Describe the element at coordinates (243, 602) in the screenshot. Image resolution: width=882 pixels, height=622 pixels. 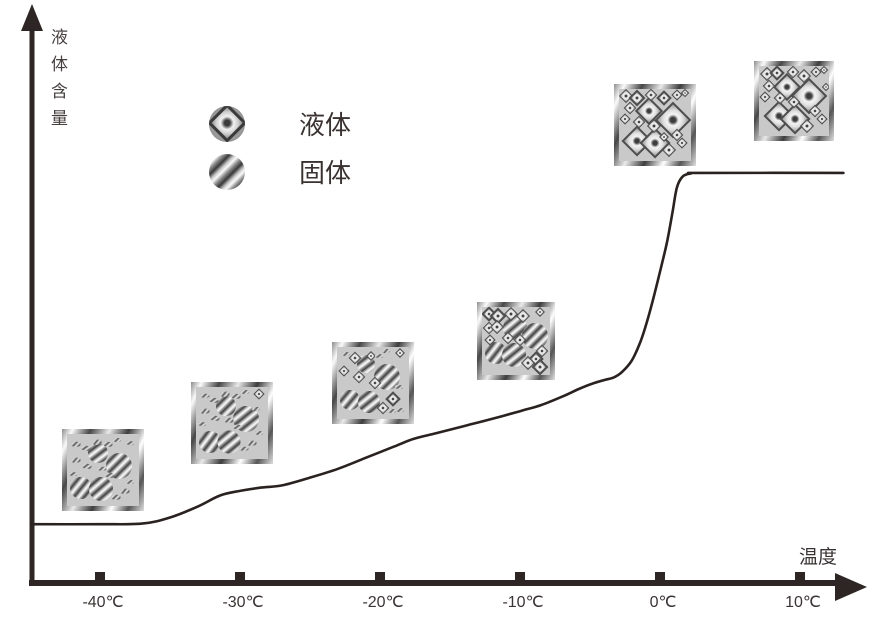
I see `x-tick-label: -30℃` at that location.